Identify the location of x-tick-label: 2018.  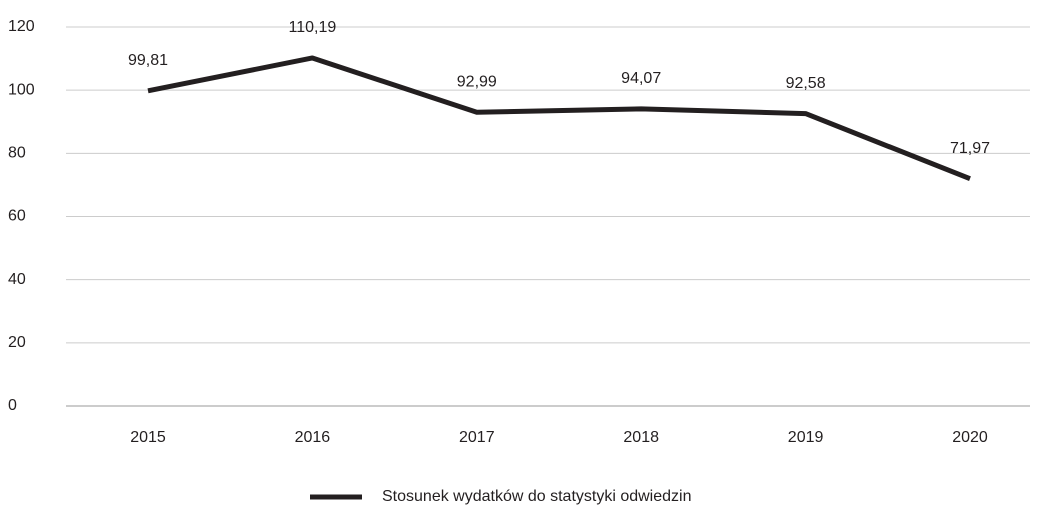
(641, 437).